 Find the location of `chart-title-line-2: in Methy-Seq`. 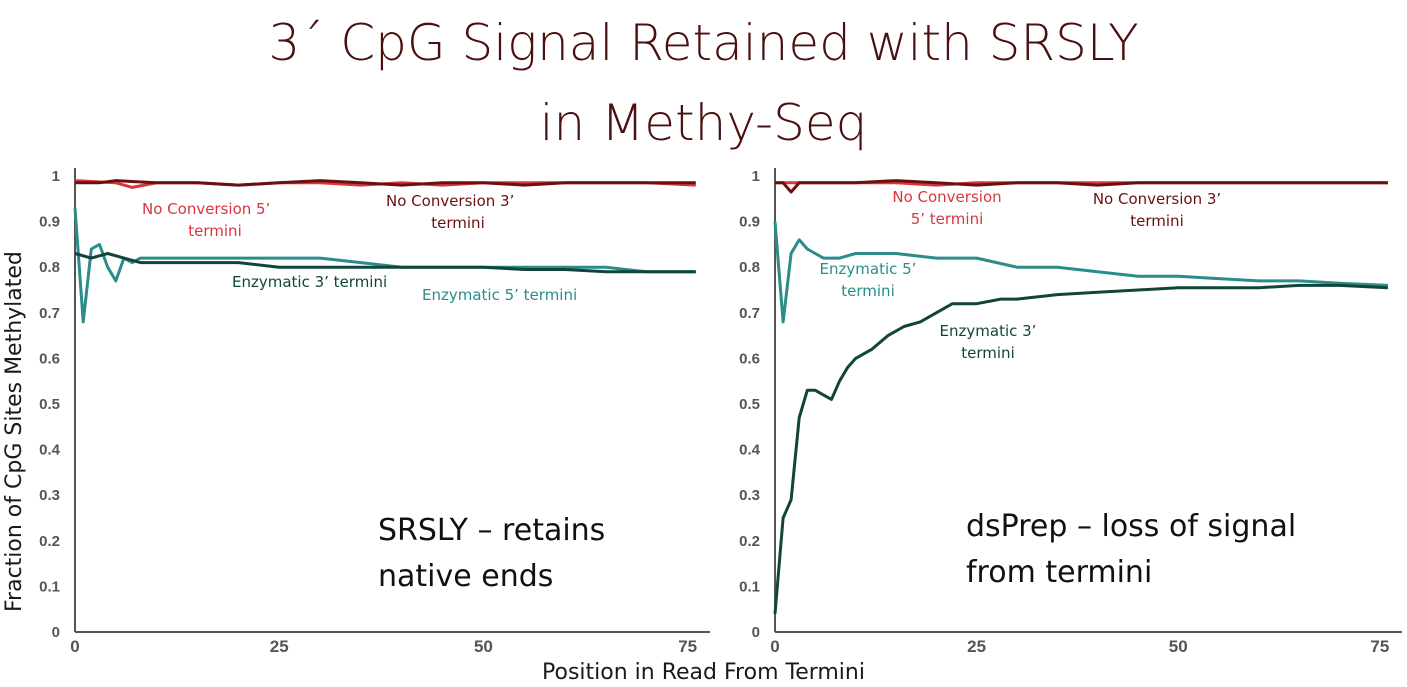

chart-title-line-2: in Methy-Seq is located at coordinates (703, 123).